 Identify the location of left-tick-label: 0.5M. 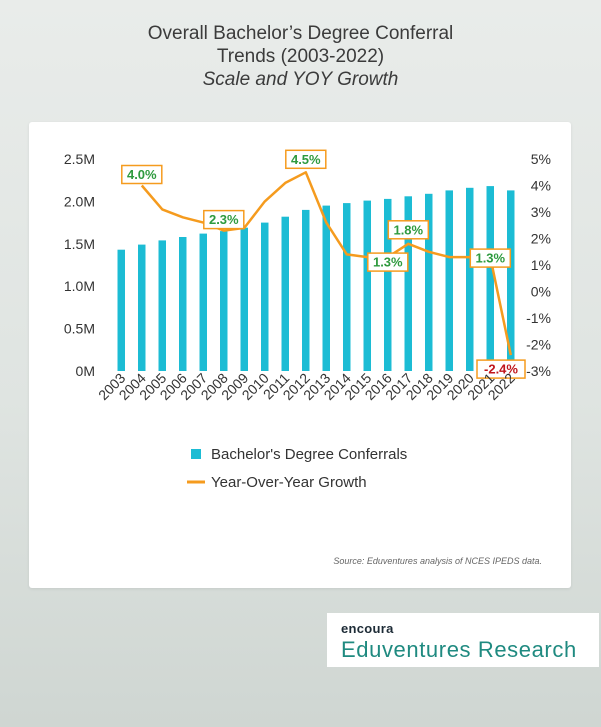
(79, 329).